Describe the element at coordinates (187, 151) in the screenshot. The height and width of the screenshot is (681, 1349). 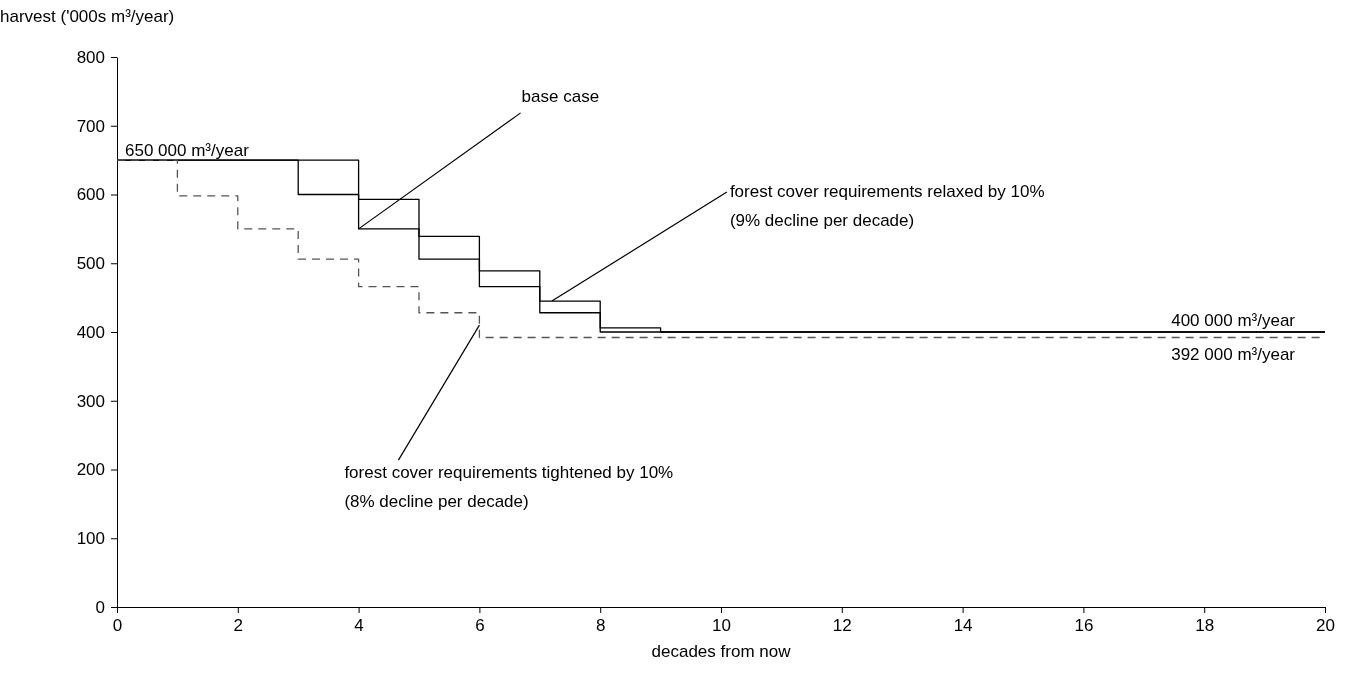
I see `annotation: 650 000 m³/year` at that location.